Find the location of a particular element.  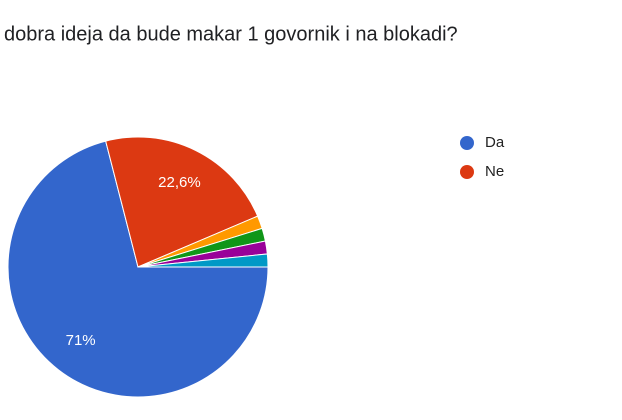

legend-label: Ne is located at coordinates (494, 171).